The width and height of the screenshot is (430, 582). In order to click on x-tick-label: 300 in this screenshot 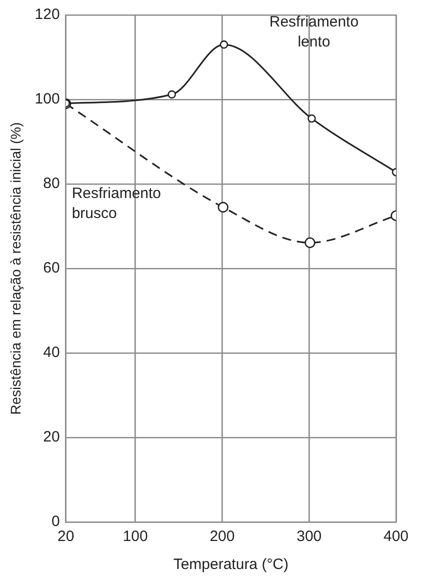, I will do `click(309, 537)`.